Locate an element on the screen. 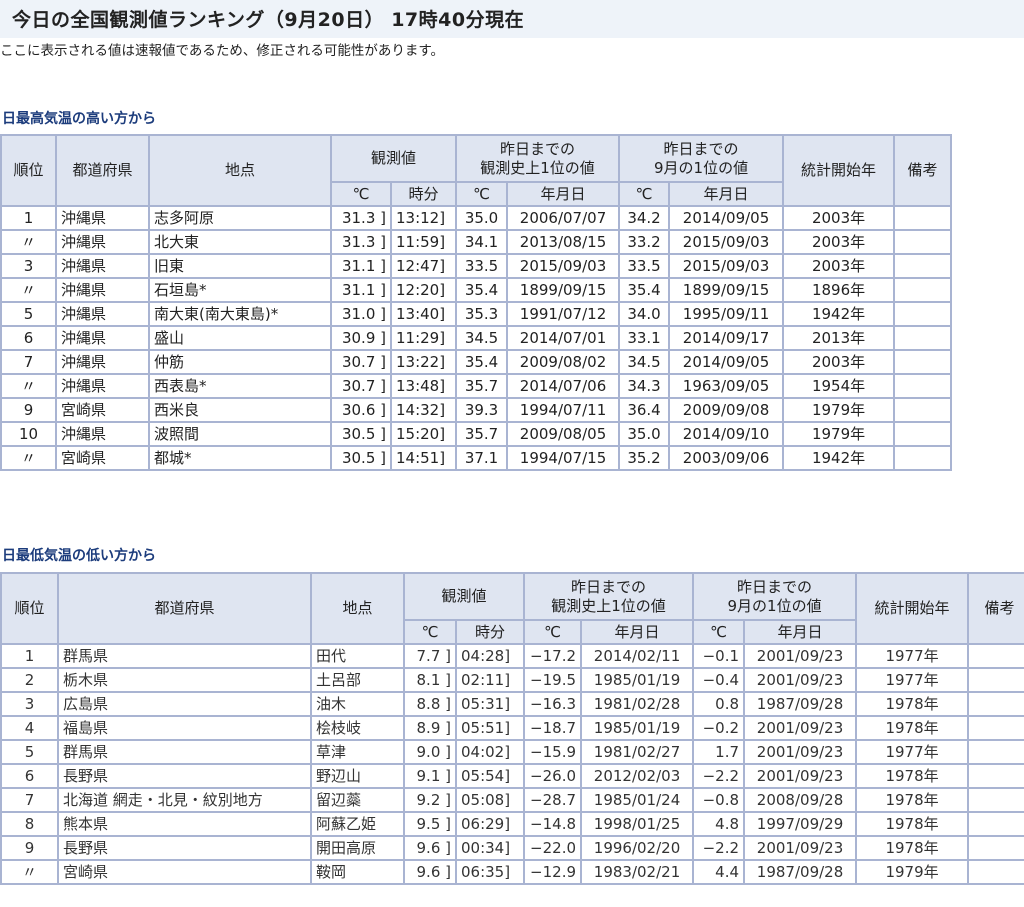  cell-start-year: 2003年 is located at coordinates (839, 362).